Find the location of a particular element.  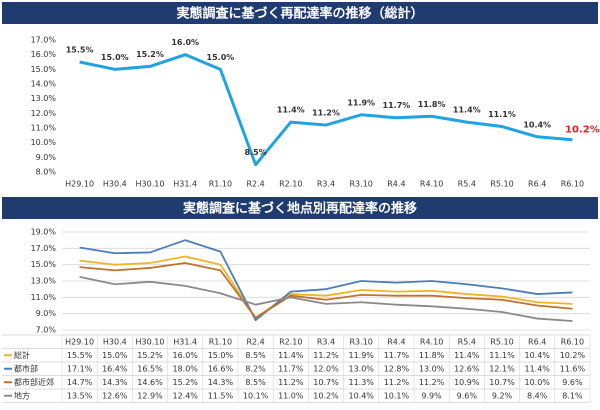

table-cell: 12.4% is located at coordinates (185, 395).